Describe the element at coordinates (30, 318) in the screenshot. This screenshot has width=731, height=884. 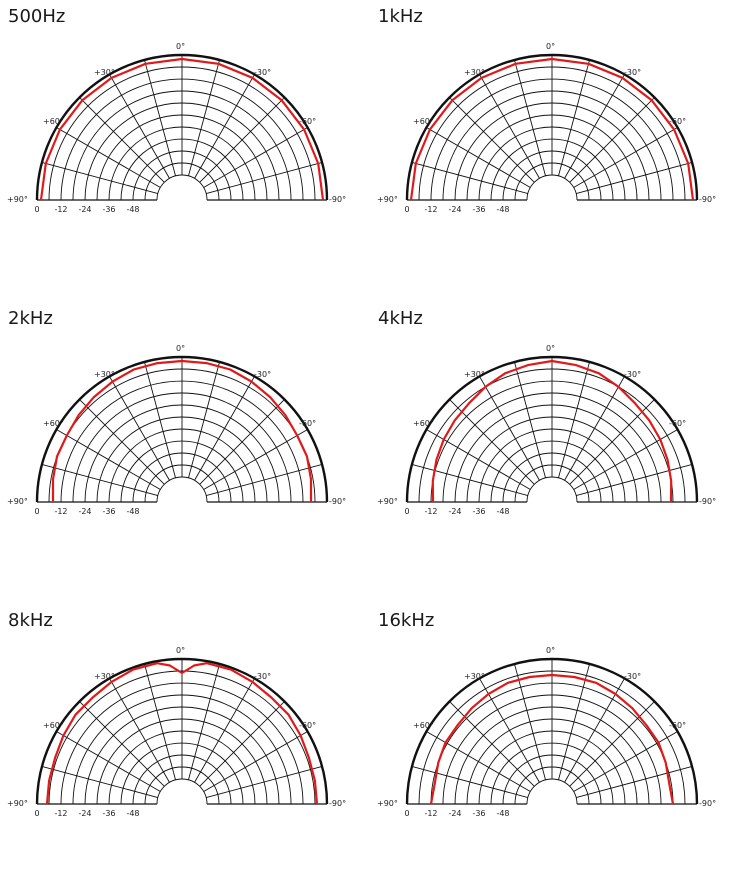
I see `panel-title: 2kHz` at that location.